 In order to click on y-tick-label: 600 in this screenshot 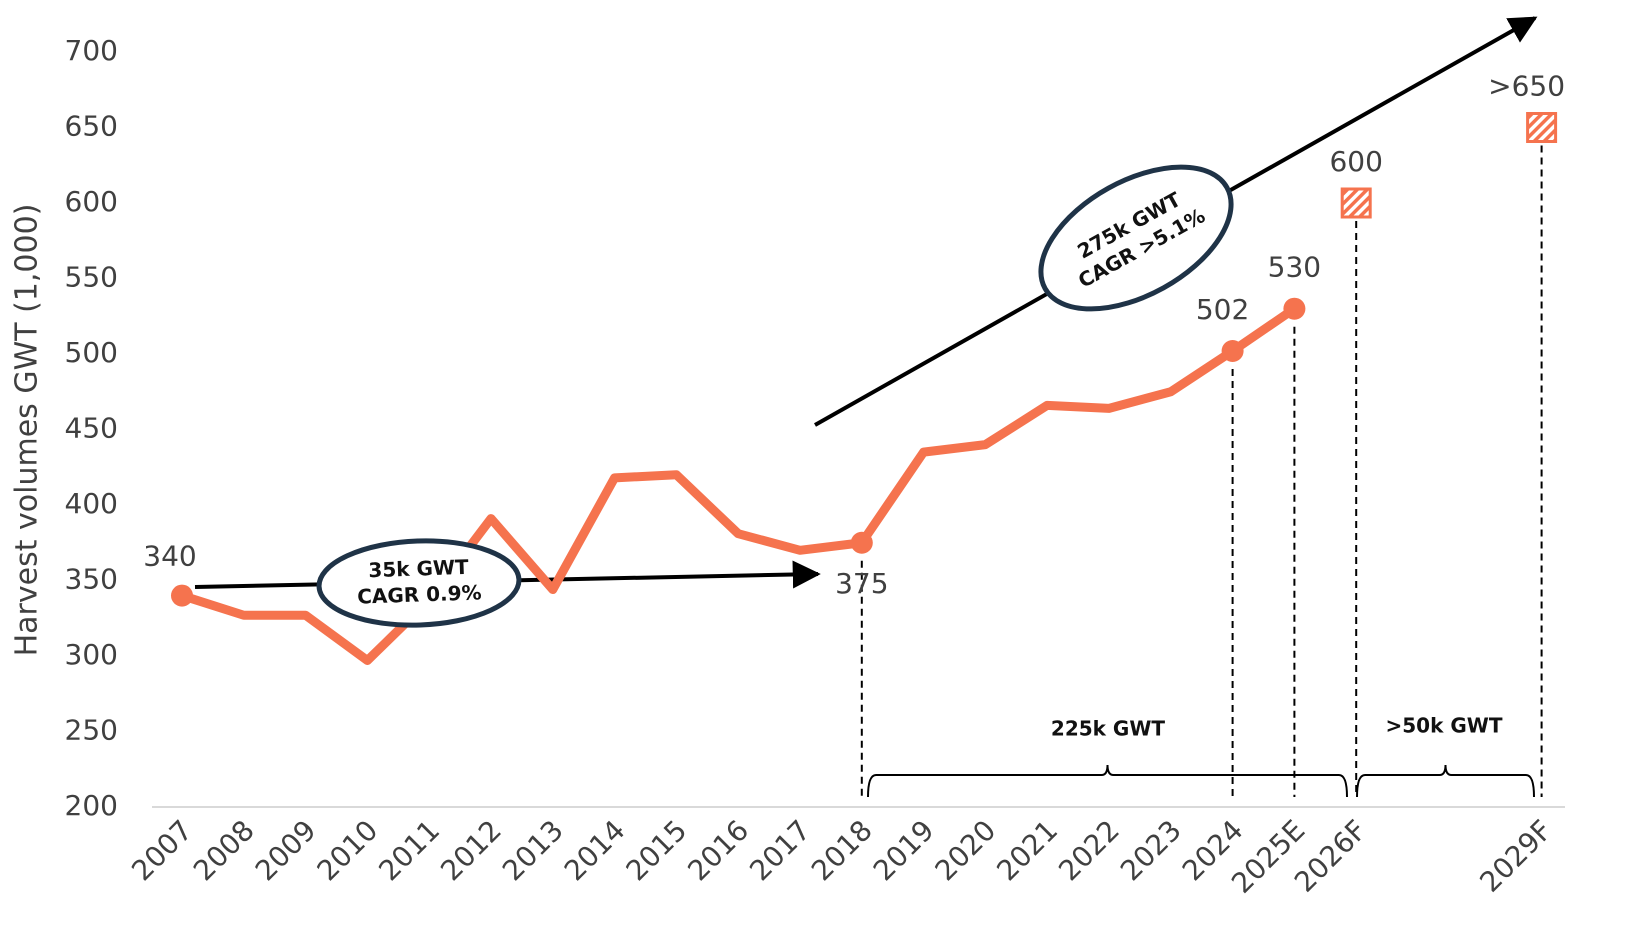, I will do `click(91, 201)`.